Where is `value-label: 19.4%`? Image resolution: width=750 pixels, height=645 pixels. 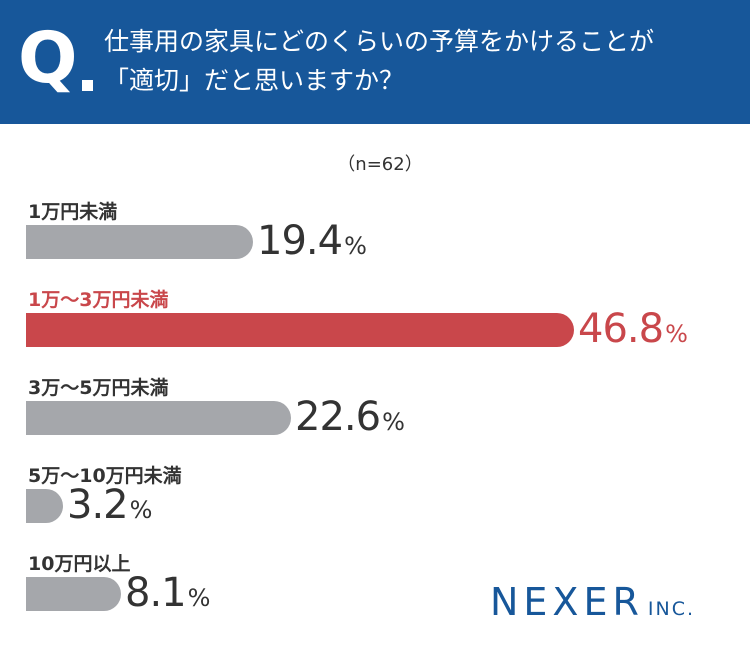
value-label: 19.4% is located at coordinates (312, 241).